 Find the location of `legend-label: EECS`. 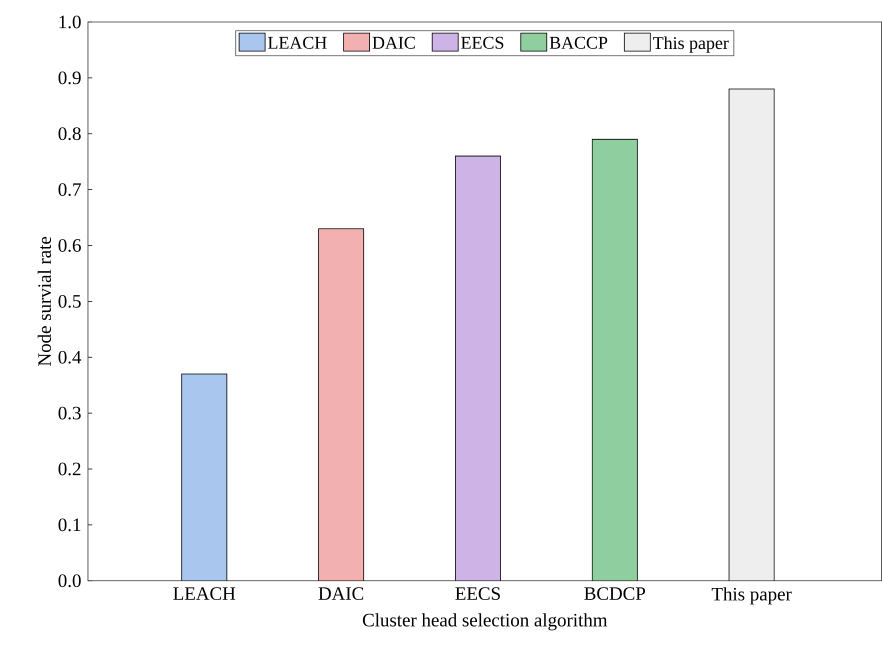

legend-label: EECS is located at coordinates (482, 42).